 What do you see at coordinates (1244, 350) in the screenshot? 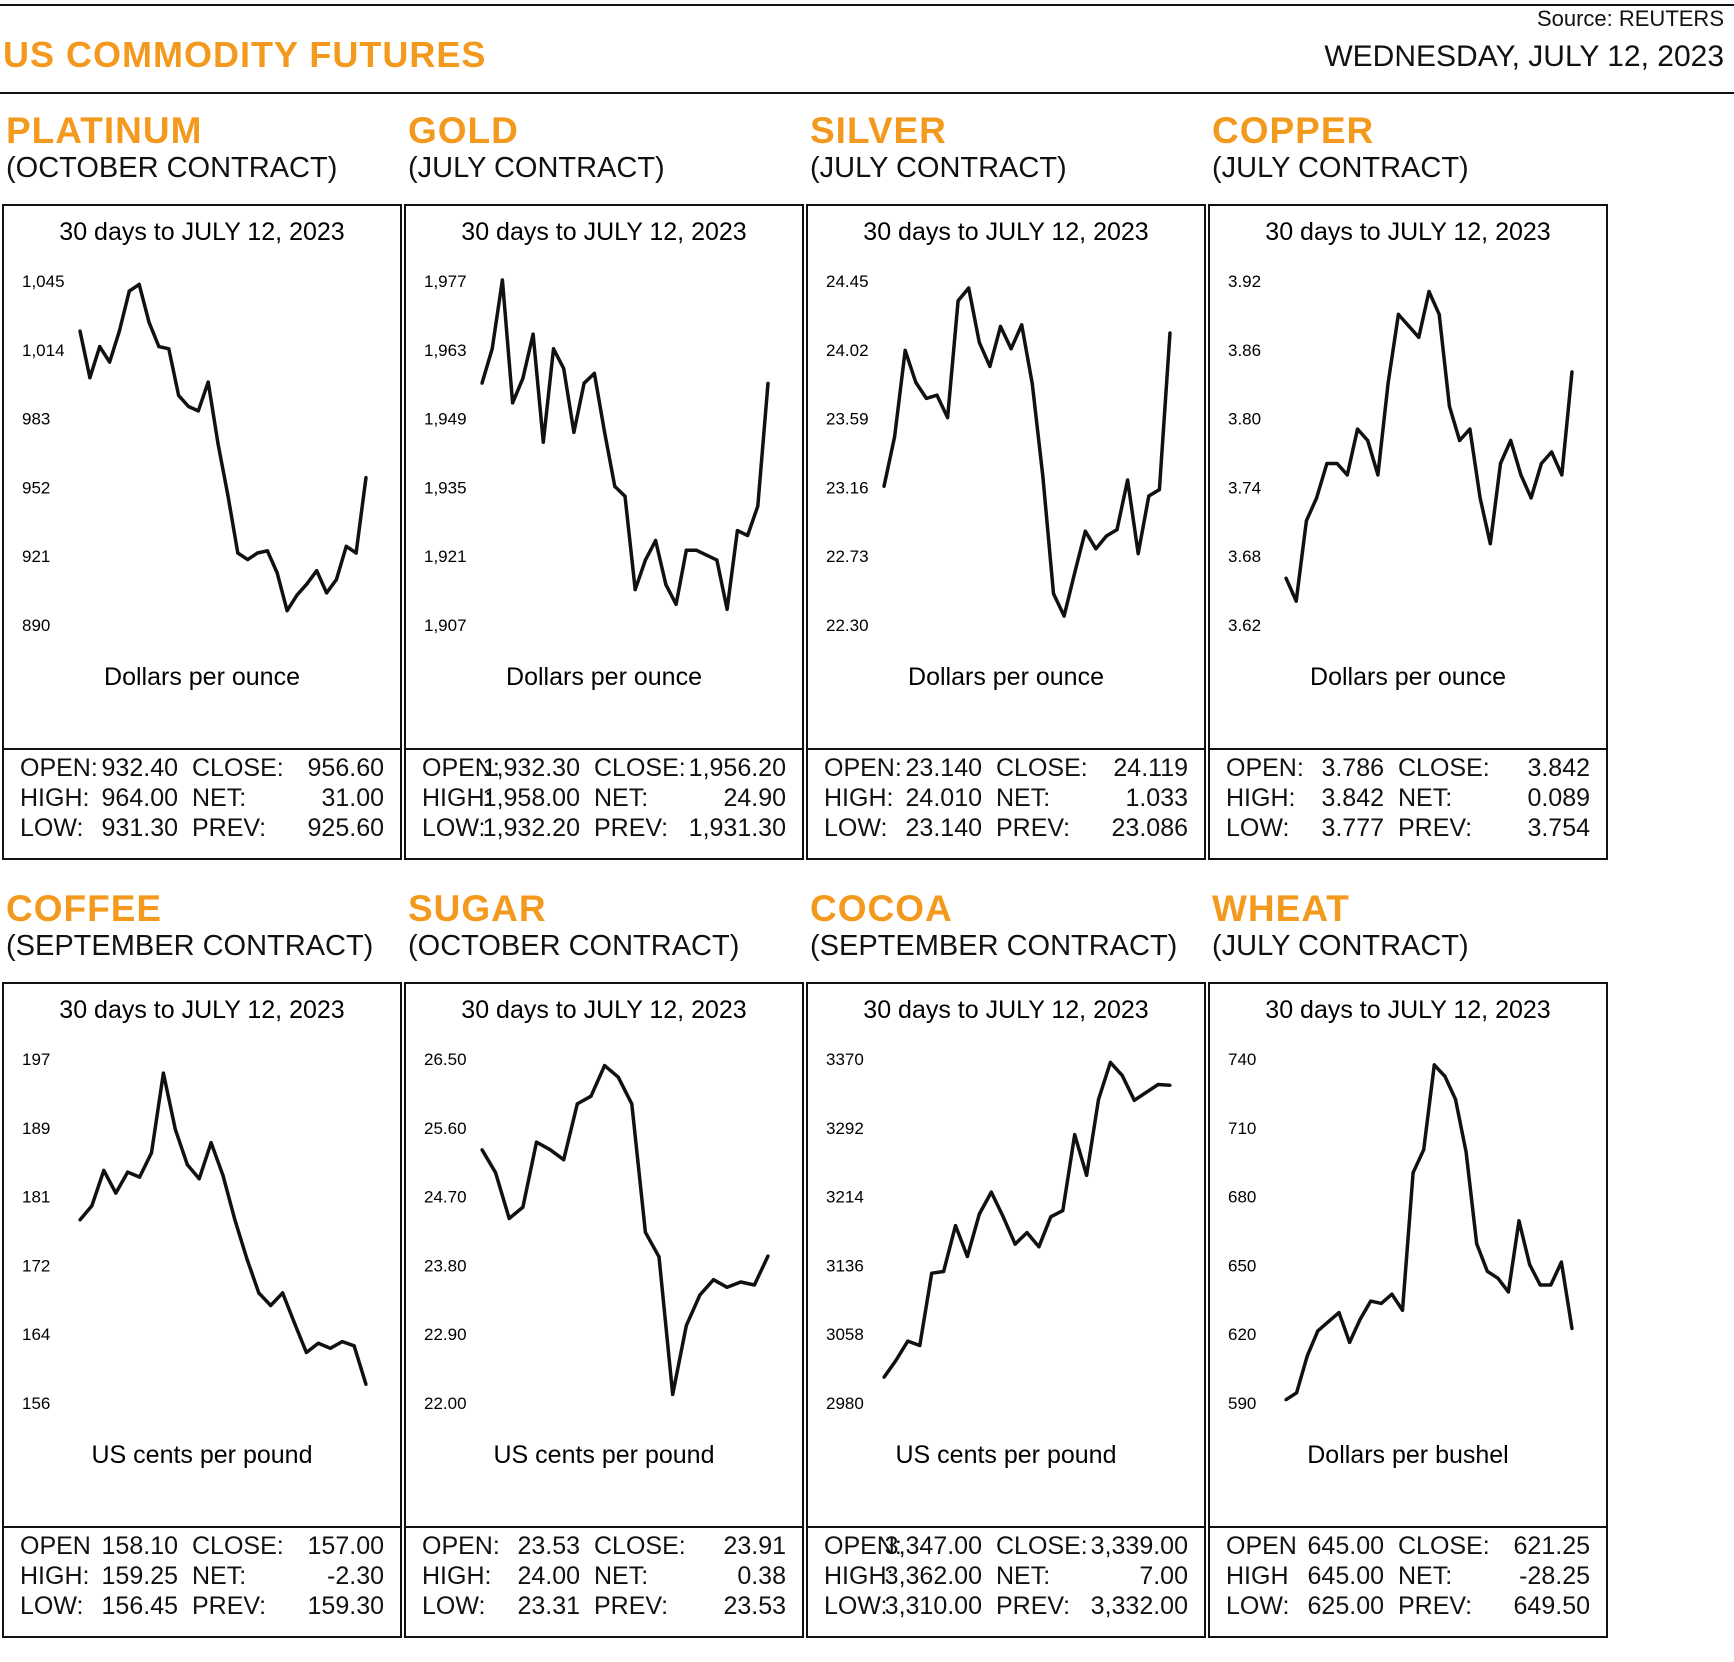
I see `y-tick-label: 3.86` at bounding box center [1244, 350].